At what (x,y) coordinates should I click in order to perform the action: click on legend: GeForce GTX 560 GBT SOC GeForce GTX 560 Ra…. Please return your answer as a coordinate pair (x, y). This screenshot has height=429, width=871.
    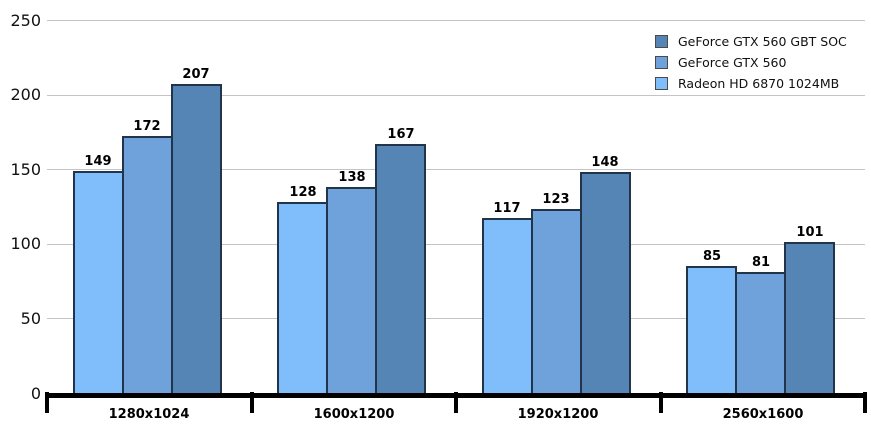
    Looking at the image, I should click on (751, 62).